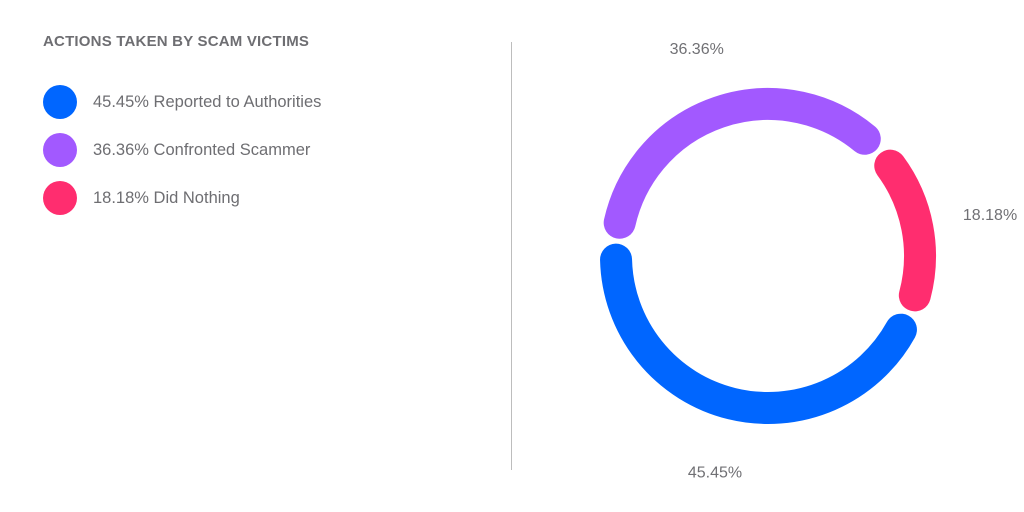  I want to click on legend-label-did-nothing: 18.18% Did Nothing, so click(166, 197).